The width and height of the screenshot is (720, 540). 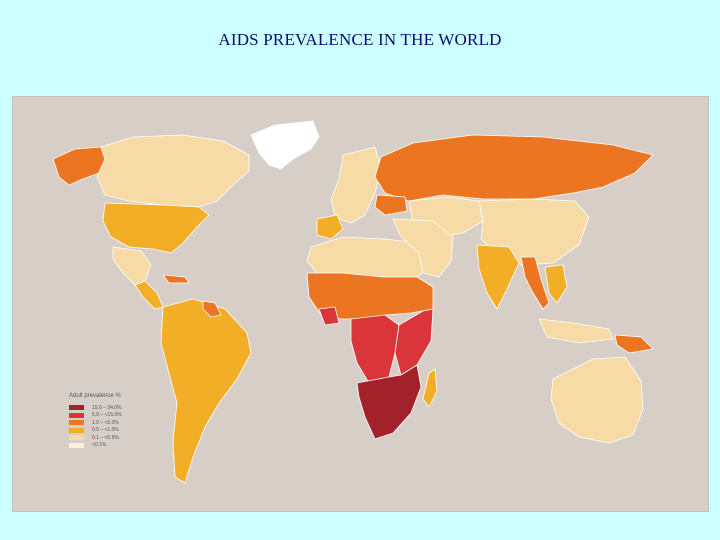 I want to click on region-madagascar, so click(x=430, y=388).